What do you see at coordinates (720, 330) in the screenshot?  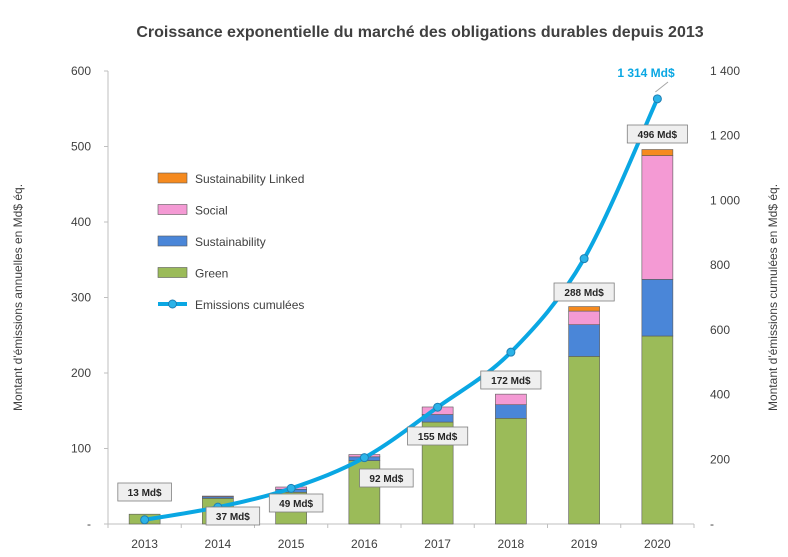 I see `y-right-tick-label: 600` at bounding box center [720, 330].